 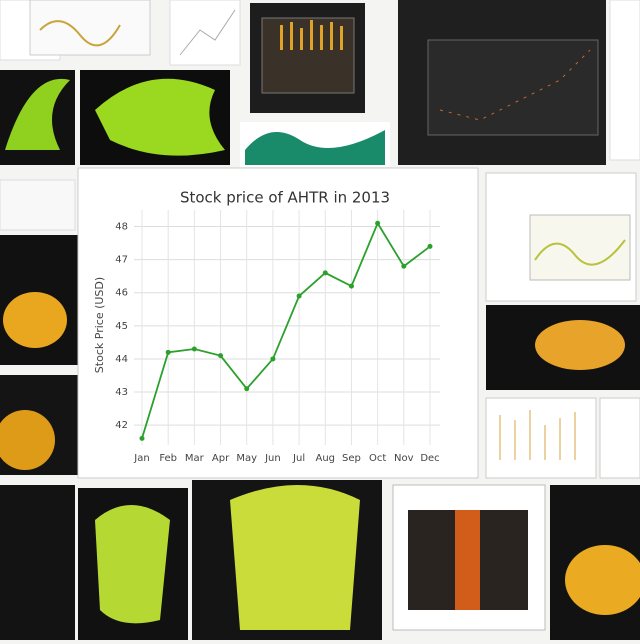 What do you see at coordinates (121, 326) in the screenshot?
I see `y-tick-label: 45` at bounding box center [121, 326].